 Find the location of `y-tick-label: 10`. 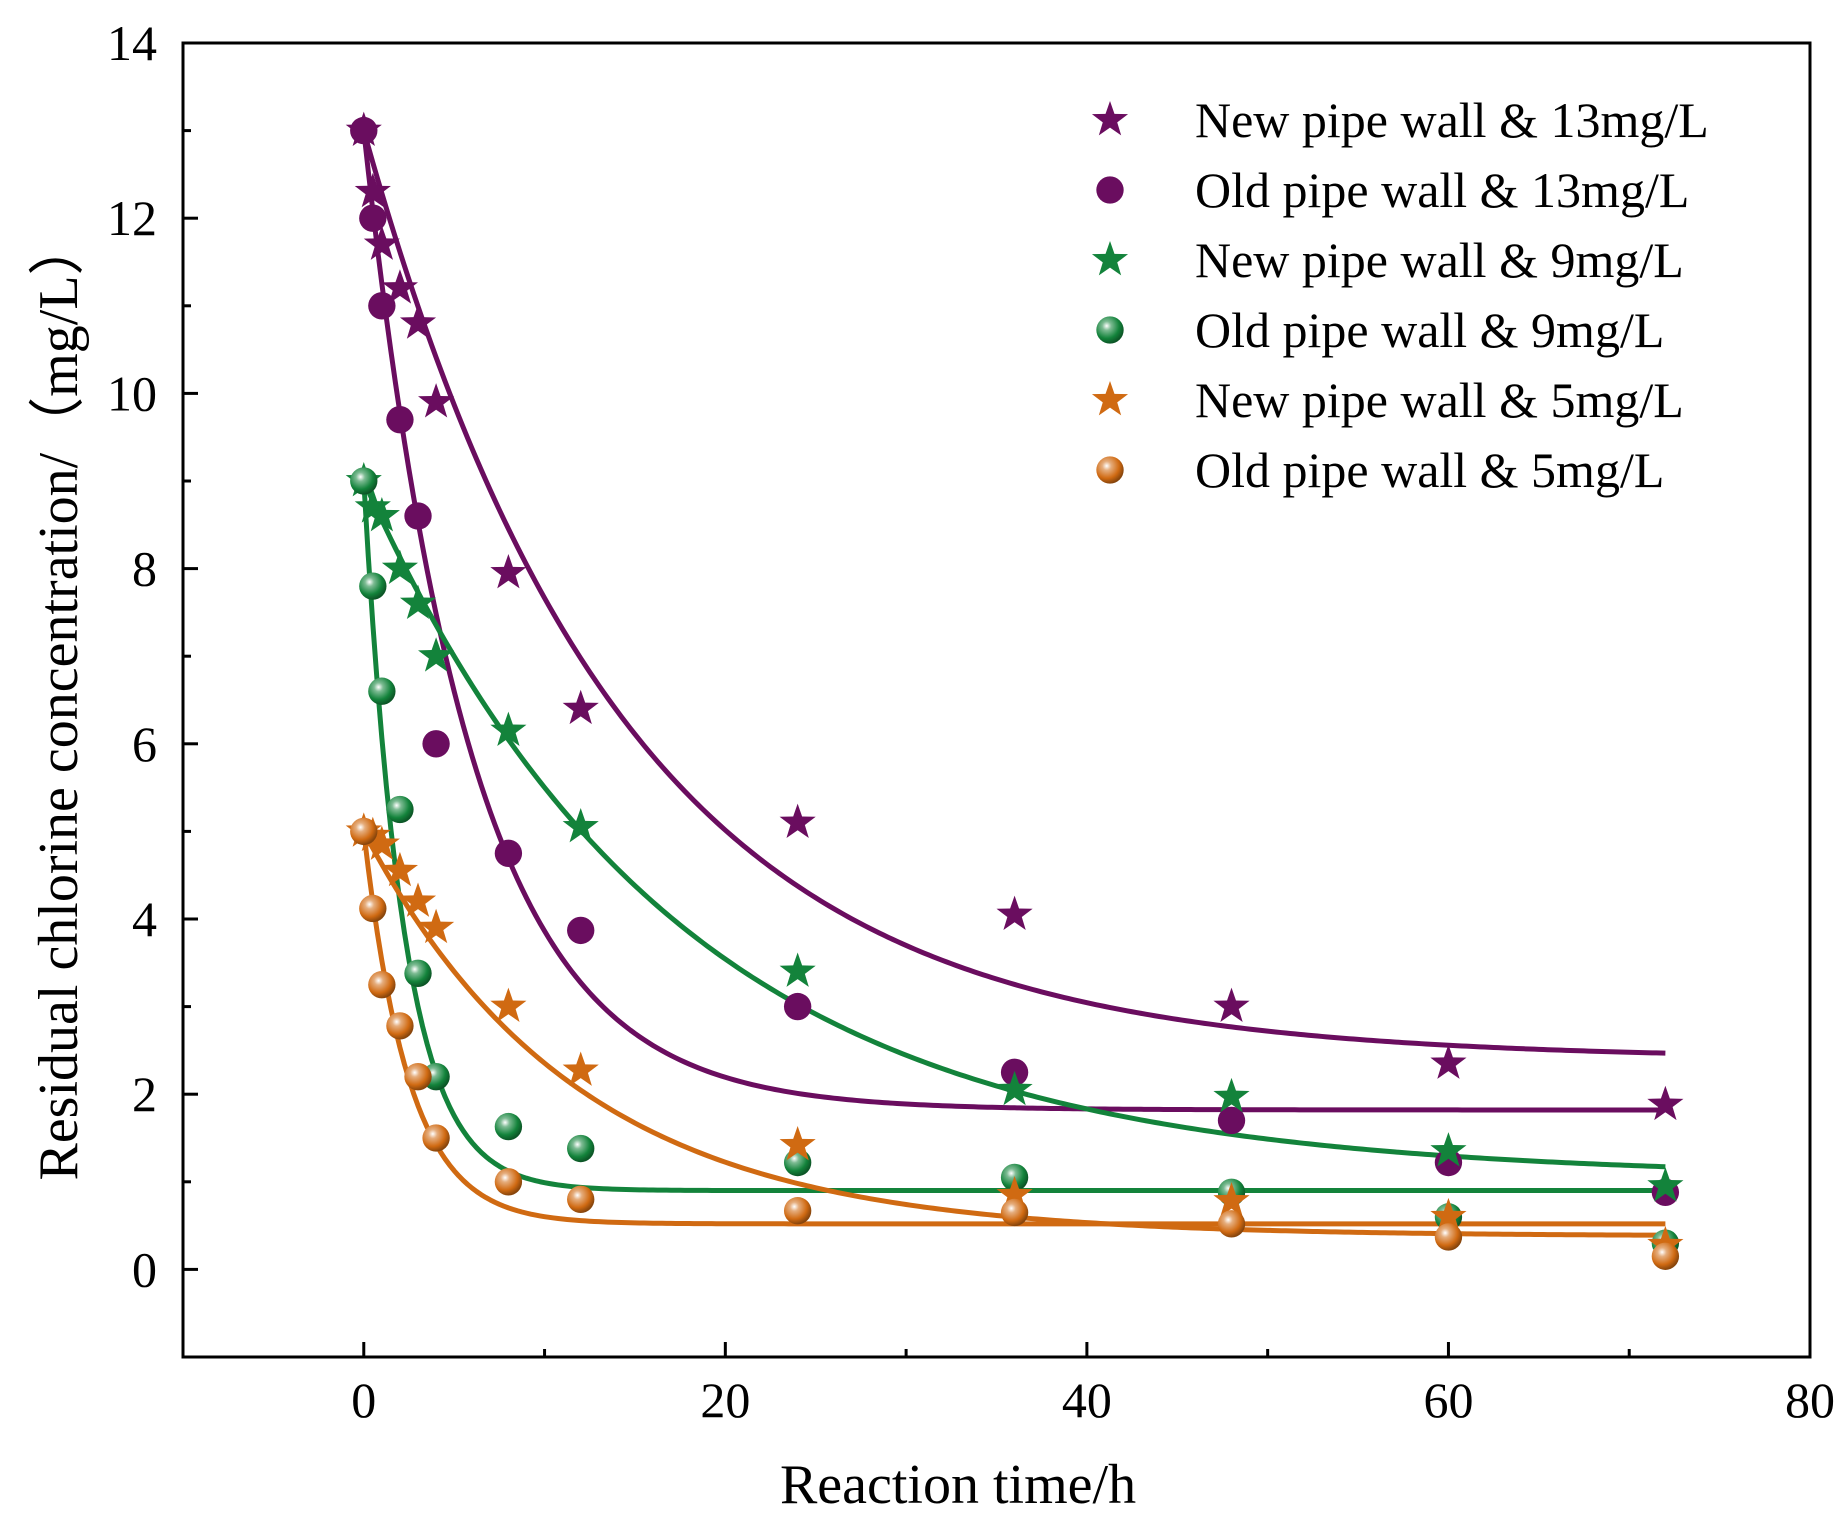

y-tick-label: 10 is located at coordinates (132, 393).